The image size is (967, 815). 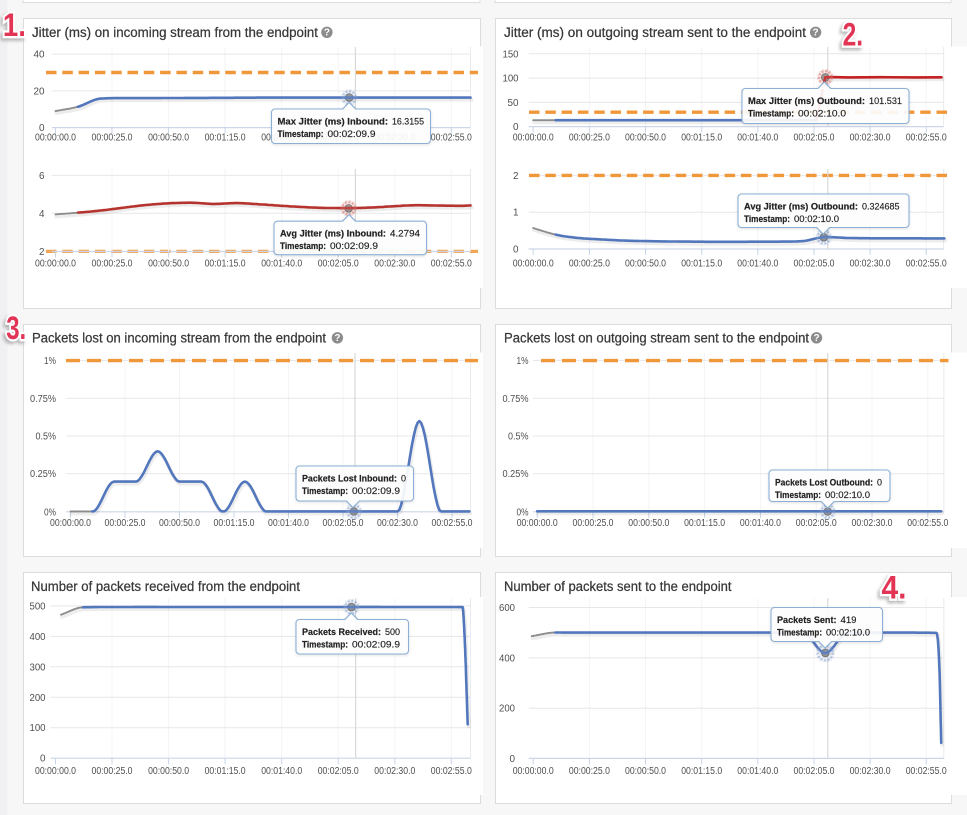 I want to click on svg-text: 20, so click(x=39, y=91).